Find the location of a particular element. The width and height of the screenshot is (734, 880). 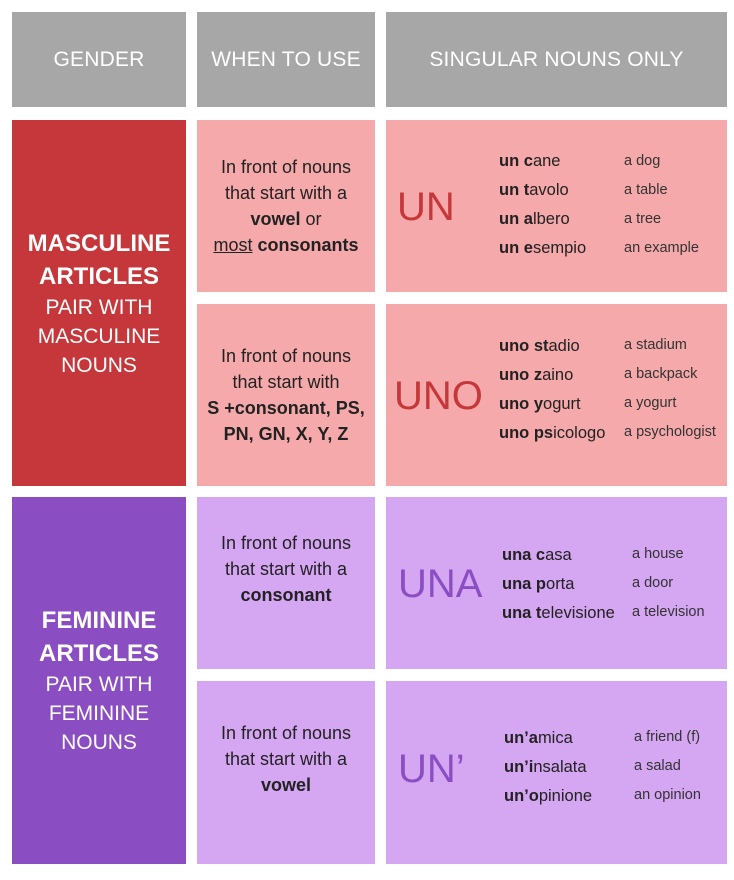

masculine-sub-line2: MASCULINE is located at coordinates (99, 336).